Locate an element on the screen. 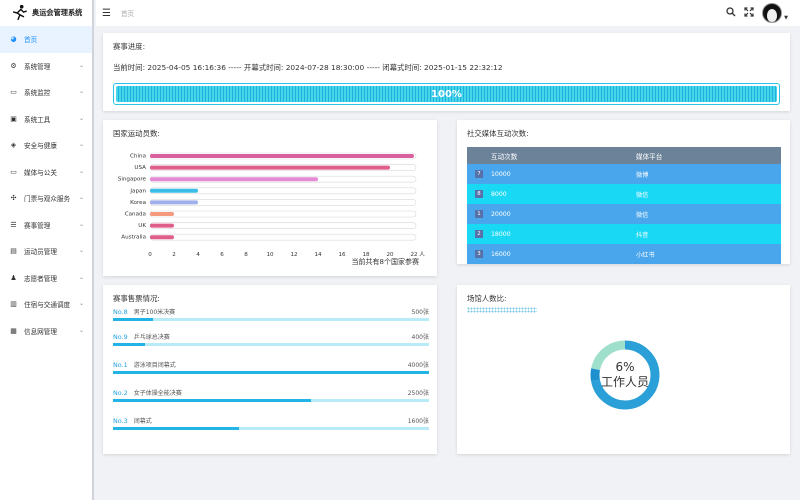 This screenshot has width=800, height=500. column-header: 互动次数 is located at coordinates (563, 155).